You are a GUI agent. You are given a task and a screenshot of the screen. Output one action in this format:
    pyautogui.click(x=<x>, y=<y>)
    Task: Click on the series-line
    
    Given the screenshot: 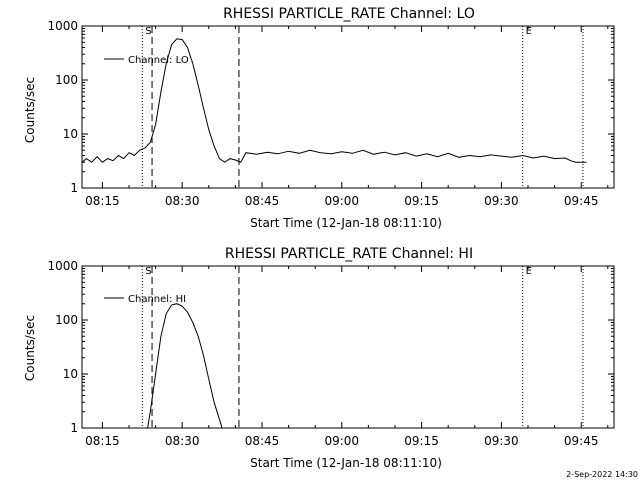 What is the action you would take?
    pyautogui.click(x=185, y=365)
    